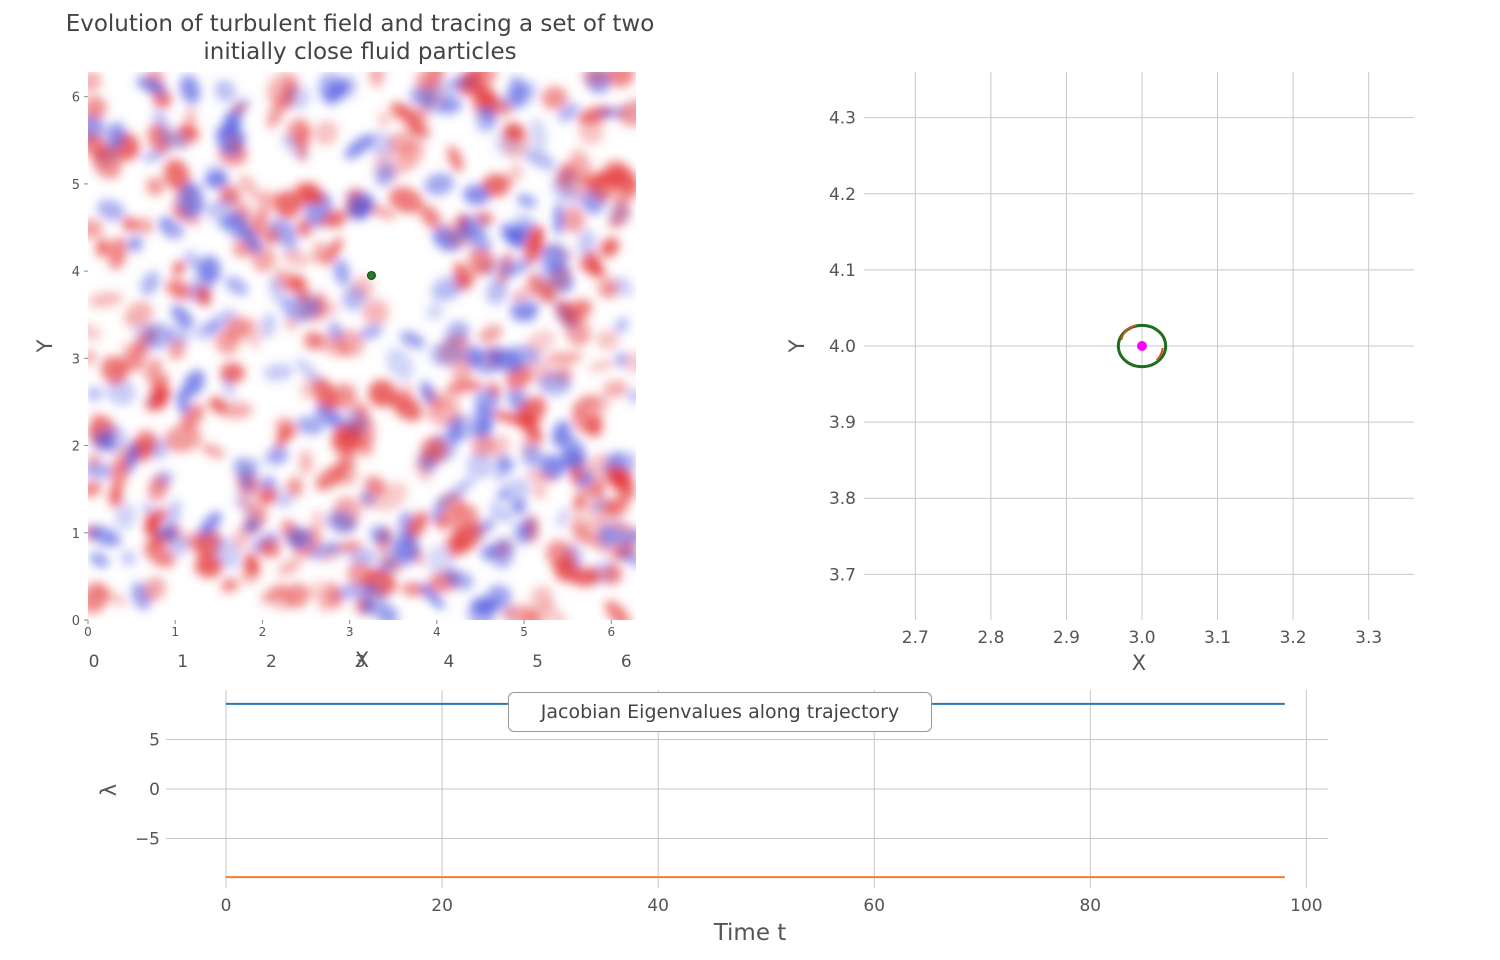 The width and height of the screenshot is (1500, 960). I want to click on x-tick-label: 100, so click(1306, 906).